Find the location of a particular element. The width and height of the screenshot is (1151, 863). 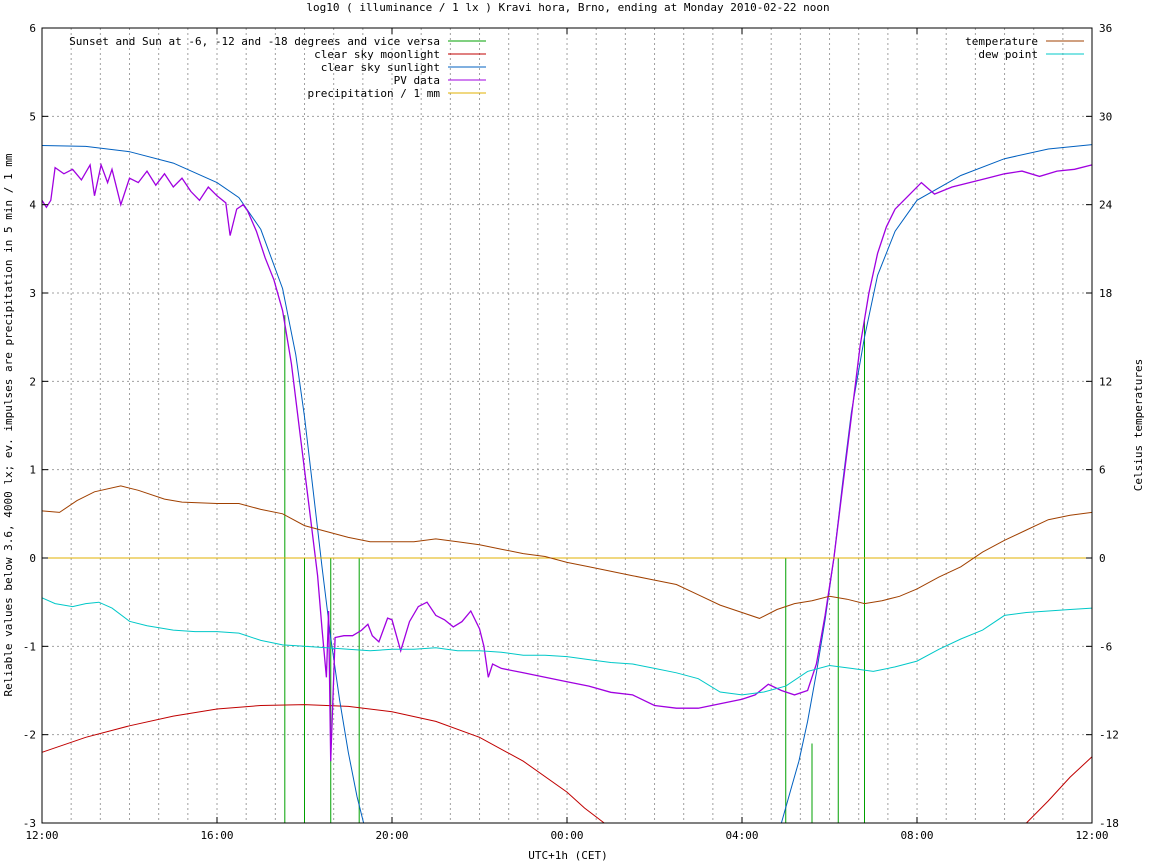

y-tick-label: 6 is located at coordinates (32, 28).